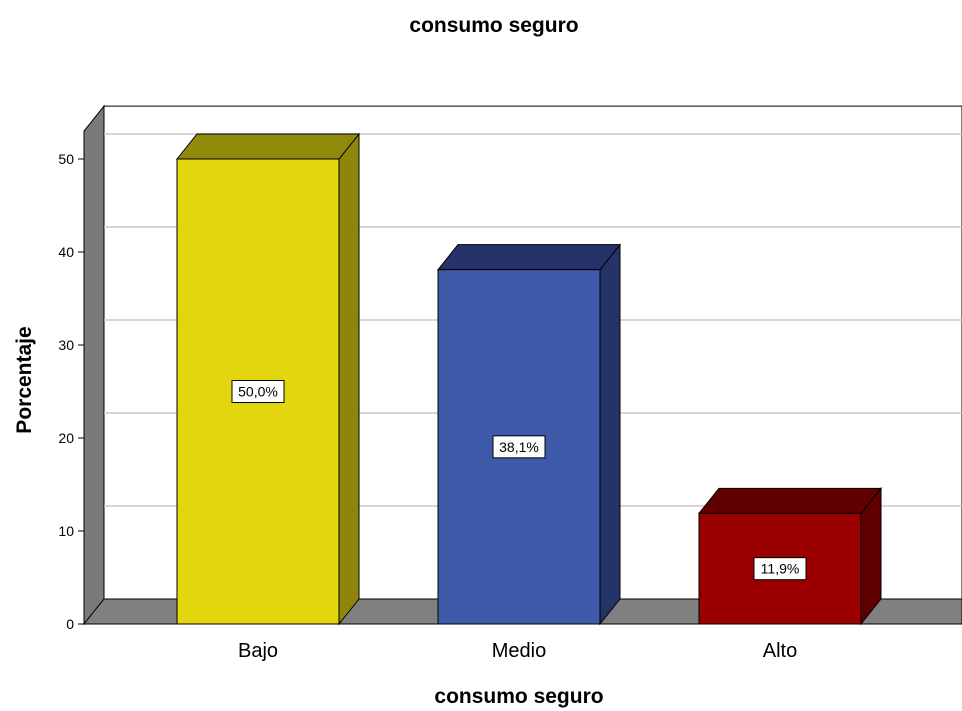 Image resolution: width=962 pixels, height=711 pixels. I want to click on y-tick-label: 10, so click(66, 531).